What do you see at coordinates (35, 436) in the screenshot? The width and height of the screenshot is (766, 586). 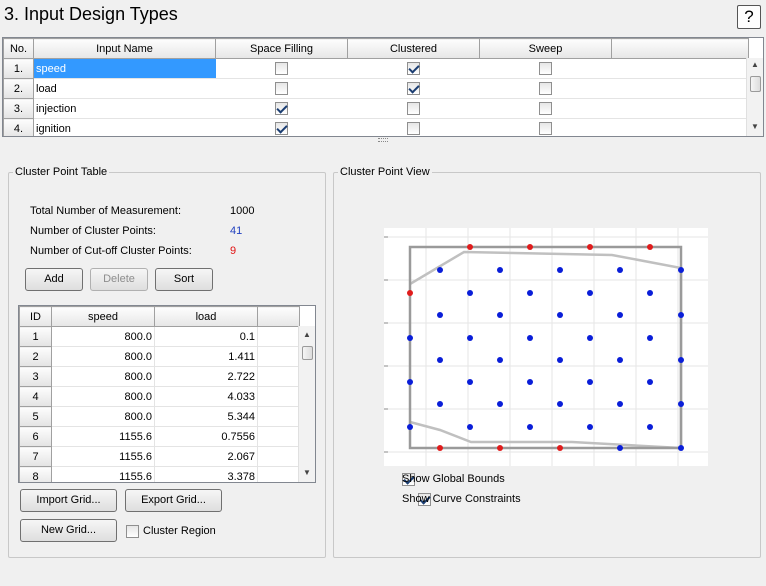 I see `id-cell: 6` at bounding box center [35, 436].